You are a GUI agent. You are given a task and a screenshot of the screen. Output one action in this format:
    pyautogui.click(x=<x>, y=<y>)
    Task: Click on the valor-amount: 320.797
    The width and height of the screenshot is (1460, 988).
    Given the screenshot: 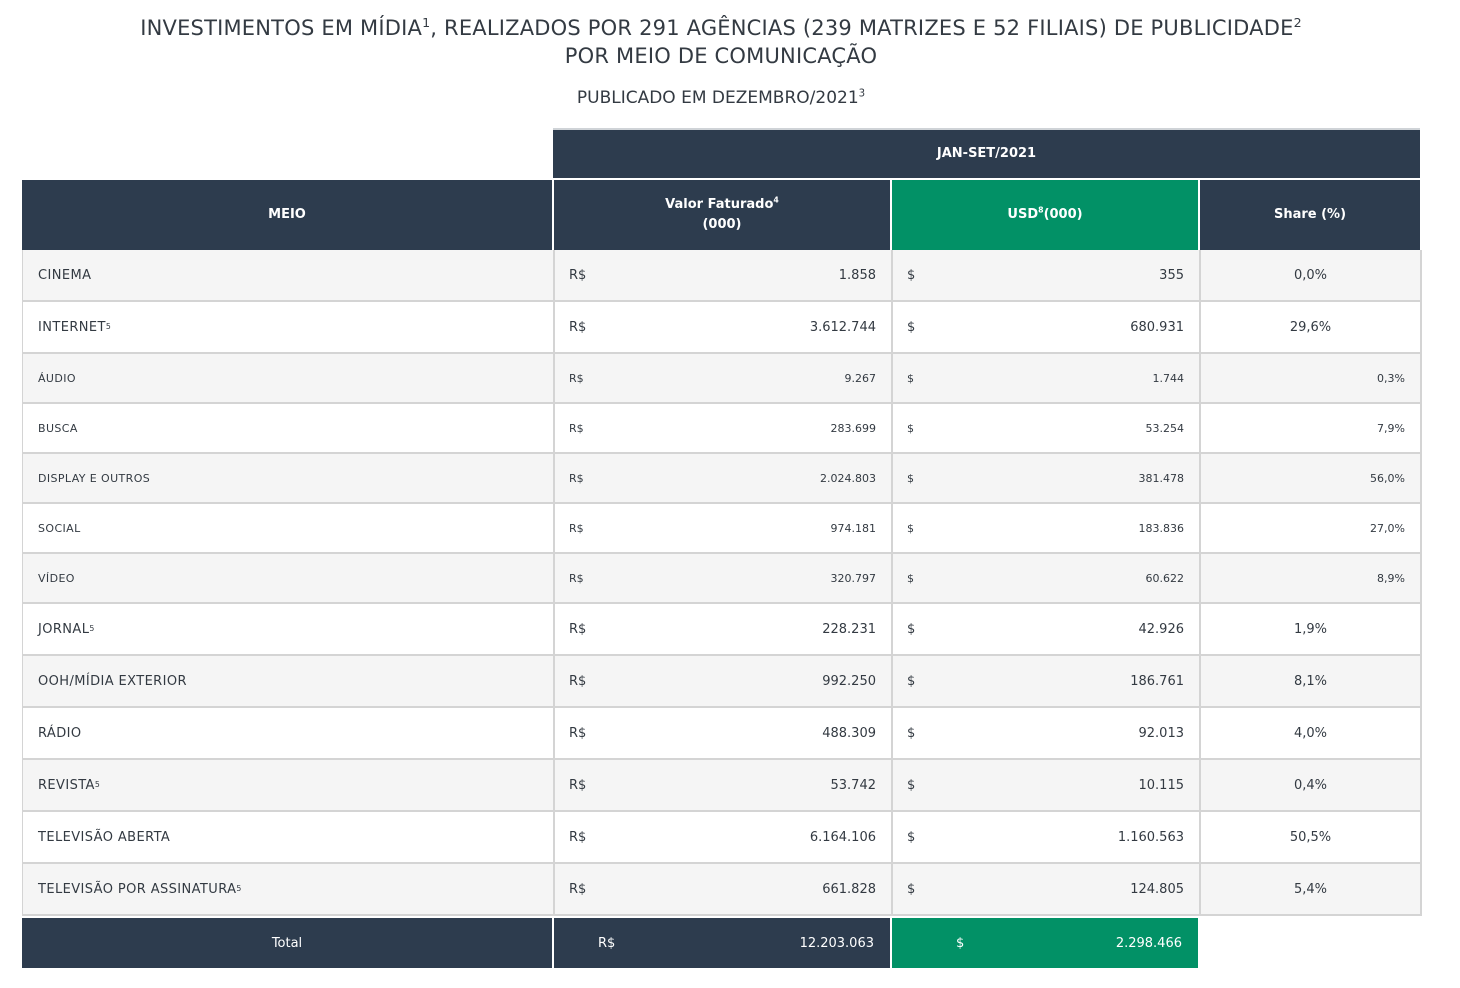 What is the action you would take?
    pyautogui.click(x=853, y=578)
    